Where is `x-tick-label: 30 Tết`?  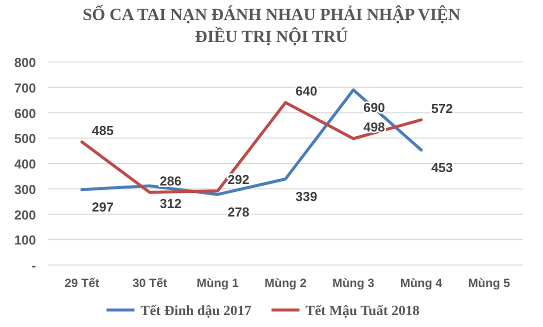 x-tick-label: 30 Tết is located at coordinates (150, 283).